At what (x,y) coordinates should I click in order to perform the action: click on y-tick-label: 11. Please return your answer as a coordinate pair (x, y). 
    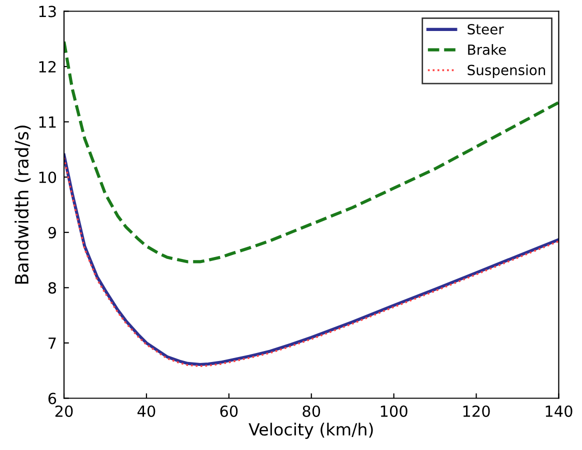
    Looking at the image, I should click on (47, 122).